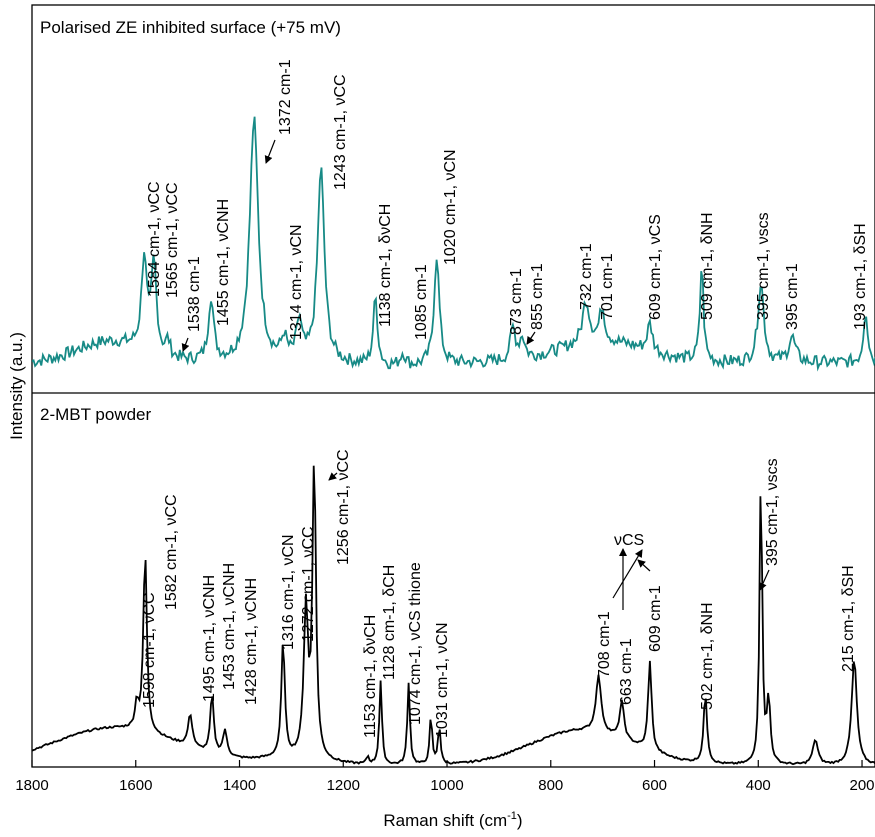 This screenshot has height=837, width=875. I want to click on peak-label-vcs: νCS, so click(629, 540).